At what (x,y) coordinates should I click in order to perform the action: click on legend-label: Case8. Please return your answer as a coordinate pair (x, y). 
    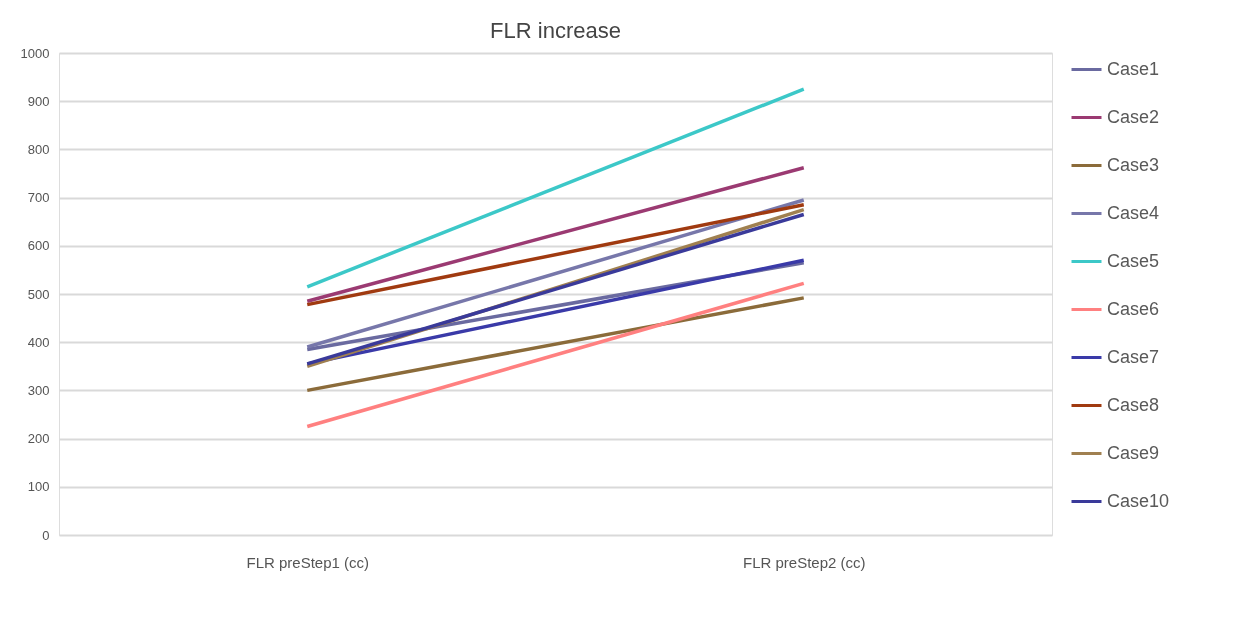
    Looking at the image, I should click on (1133, 404).